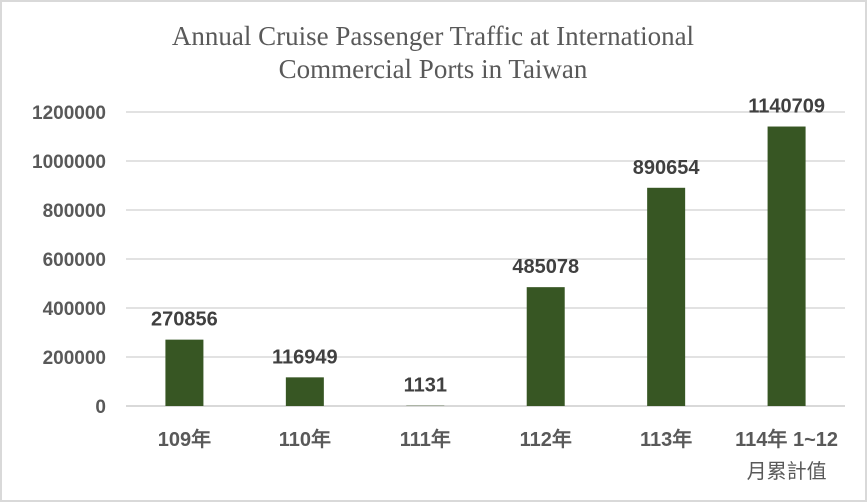  I want to click on y-tick-label: 200000, so click(74, 358).